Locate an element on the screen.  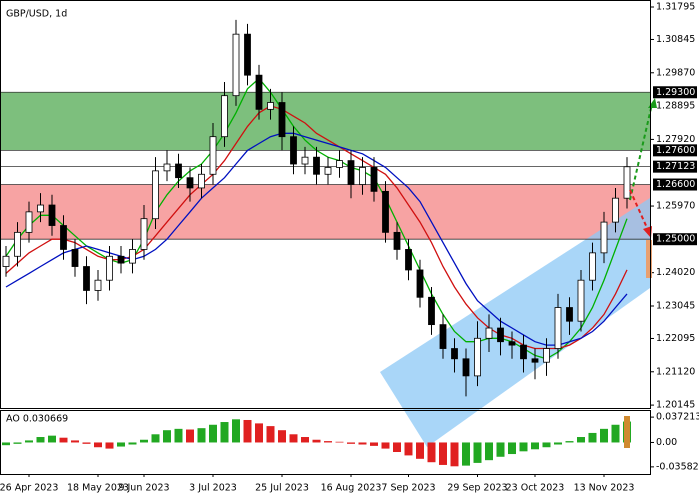
x-tick-label: 18 May 2023 is located at coordinates (98, 488).